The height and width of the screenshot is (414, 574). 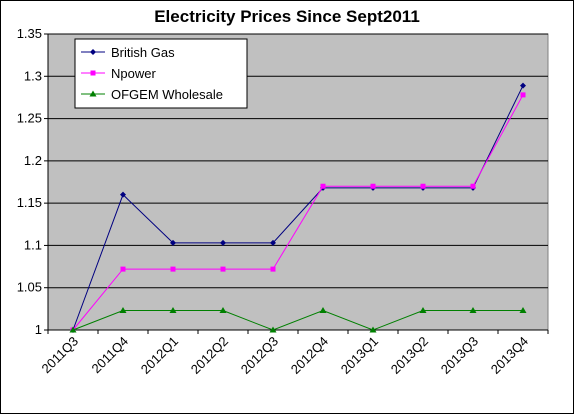 I want to click on y-axis-ticks: 1 1.05 1.1 1.15 1.2 1.25 1.3 1.35, so click(x=32, y=181).